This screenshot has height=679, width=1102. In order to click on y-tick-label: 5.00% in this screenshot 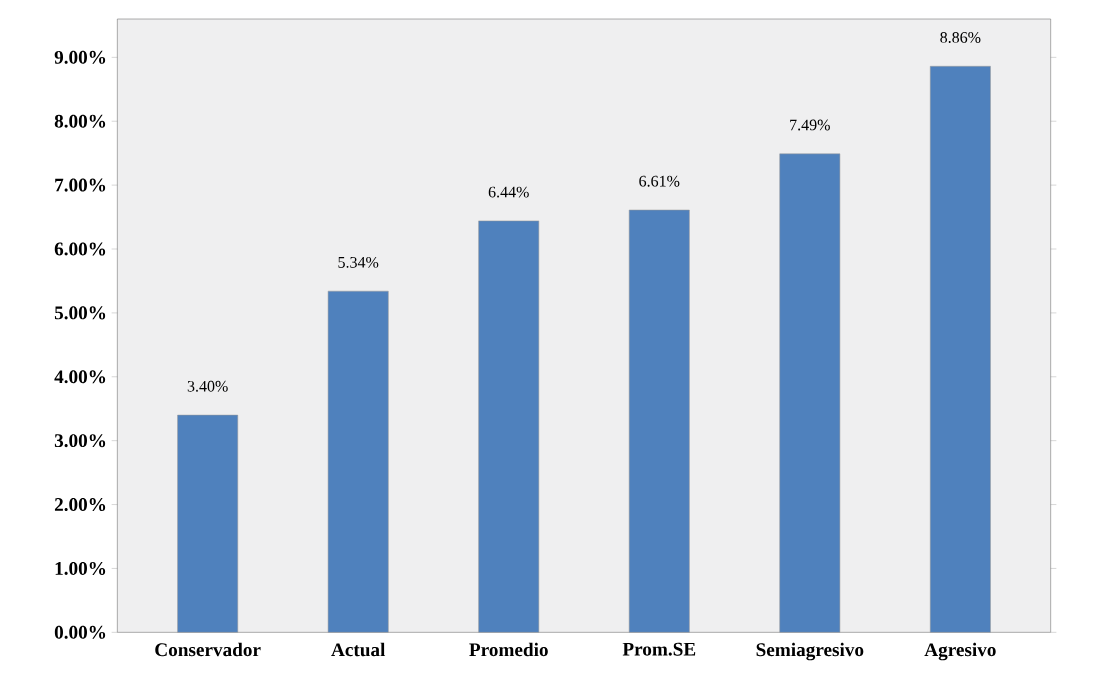, I will do `click(80, 313)`.